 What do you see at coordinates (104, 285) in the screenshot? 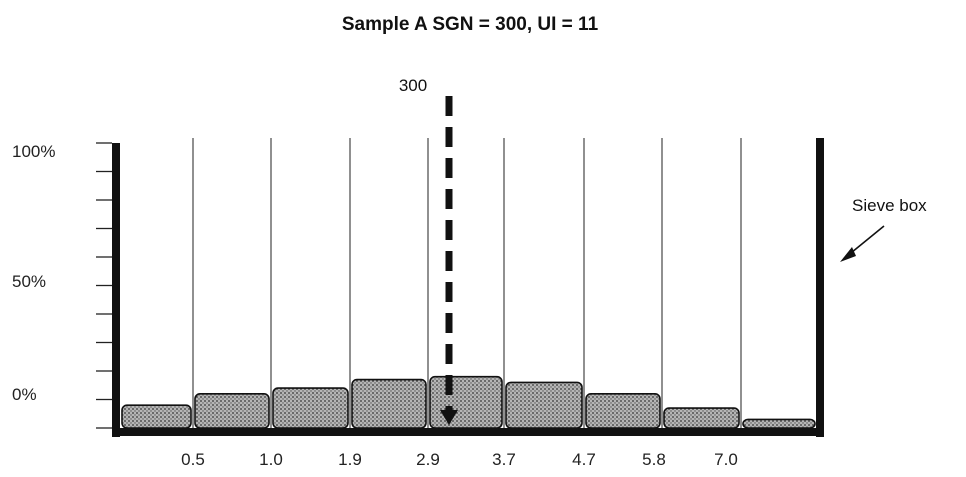
I see `y-ticks` at bounding box center [104, 285].